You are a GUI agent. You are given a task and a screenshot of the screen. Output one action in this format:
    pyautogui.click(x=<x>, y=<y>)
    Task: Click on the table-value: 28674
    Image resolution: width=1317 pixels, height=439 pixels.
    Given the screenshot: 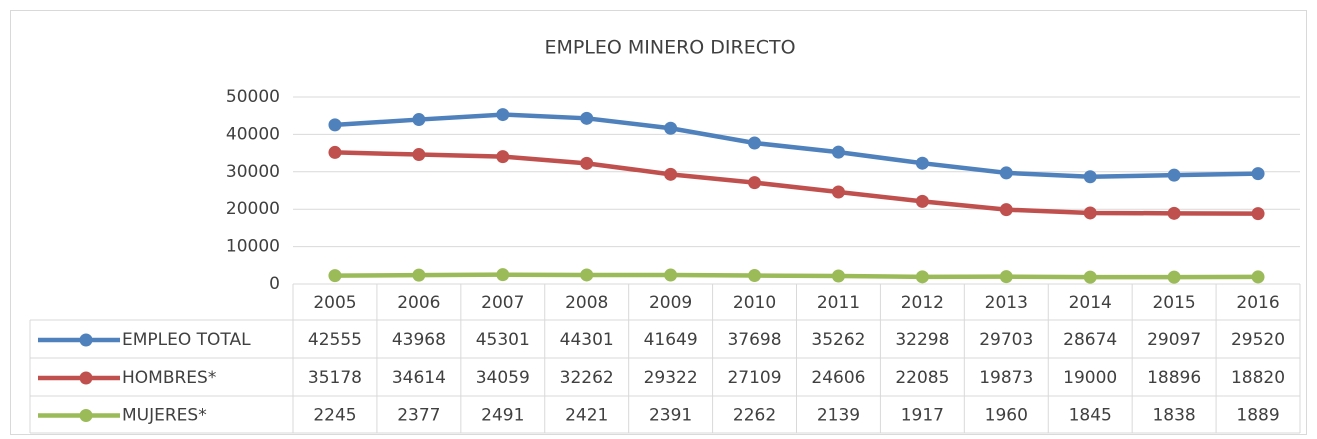 What is the action you would take?
    pyautogui.click(x=1090, y=340)
    